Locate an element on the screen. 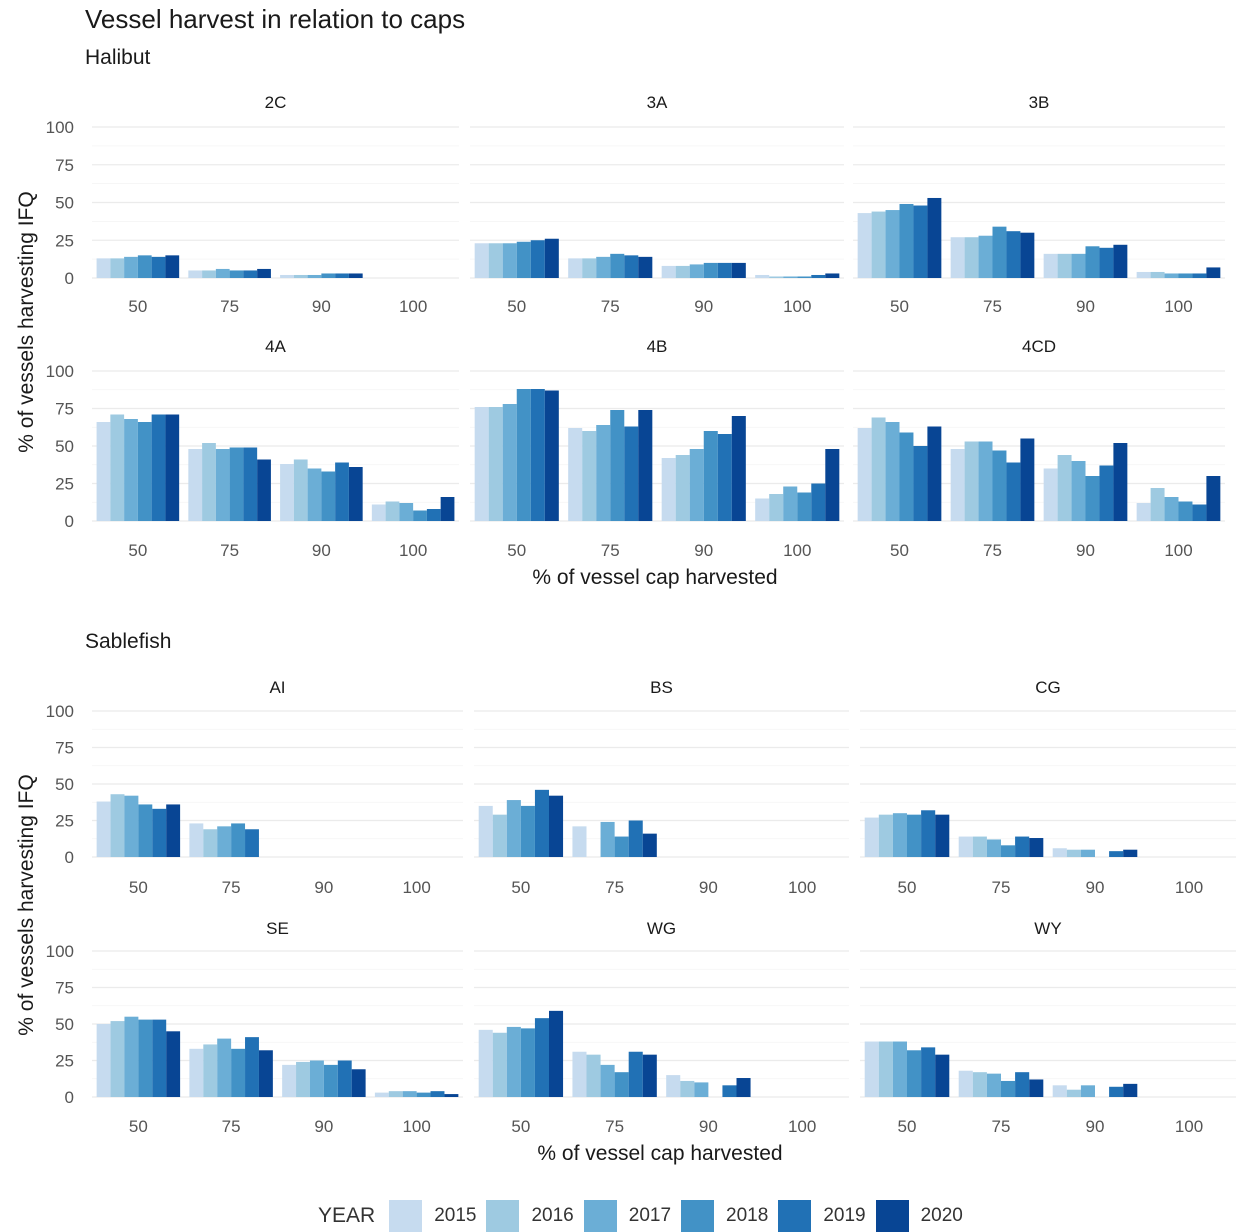 The image size is (1238, 1232). bar-3A-90-2020 is located at coordinates (738, 270).